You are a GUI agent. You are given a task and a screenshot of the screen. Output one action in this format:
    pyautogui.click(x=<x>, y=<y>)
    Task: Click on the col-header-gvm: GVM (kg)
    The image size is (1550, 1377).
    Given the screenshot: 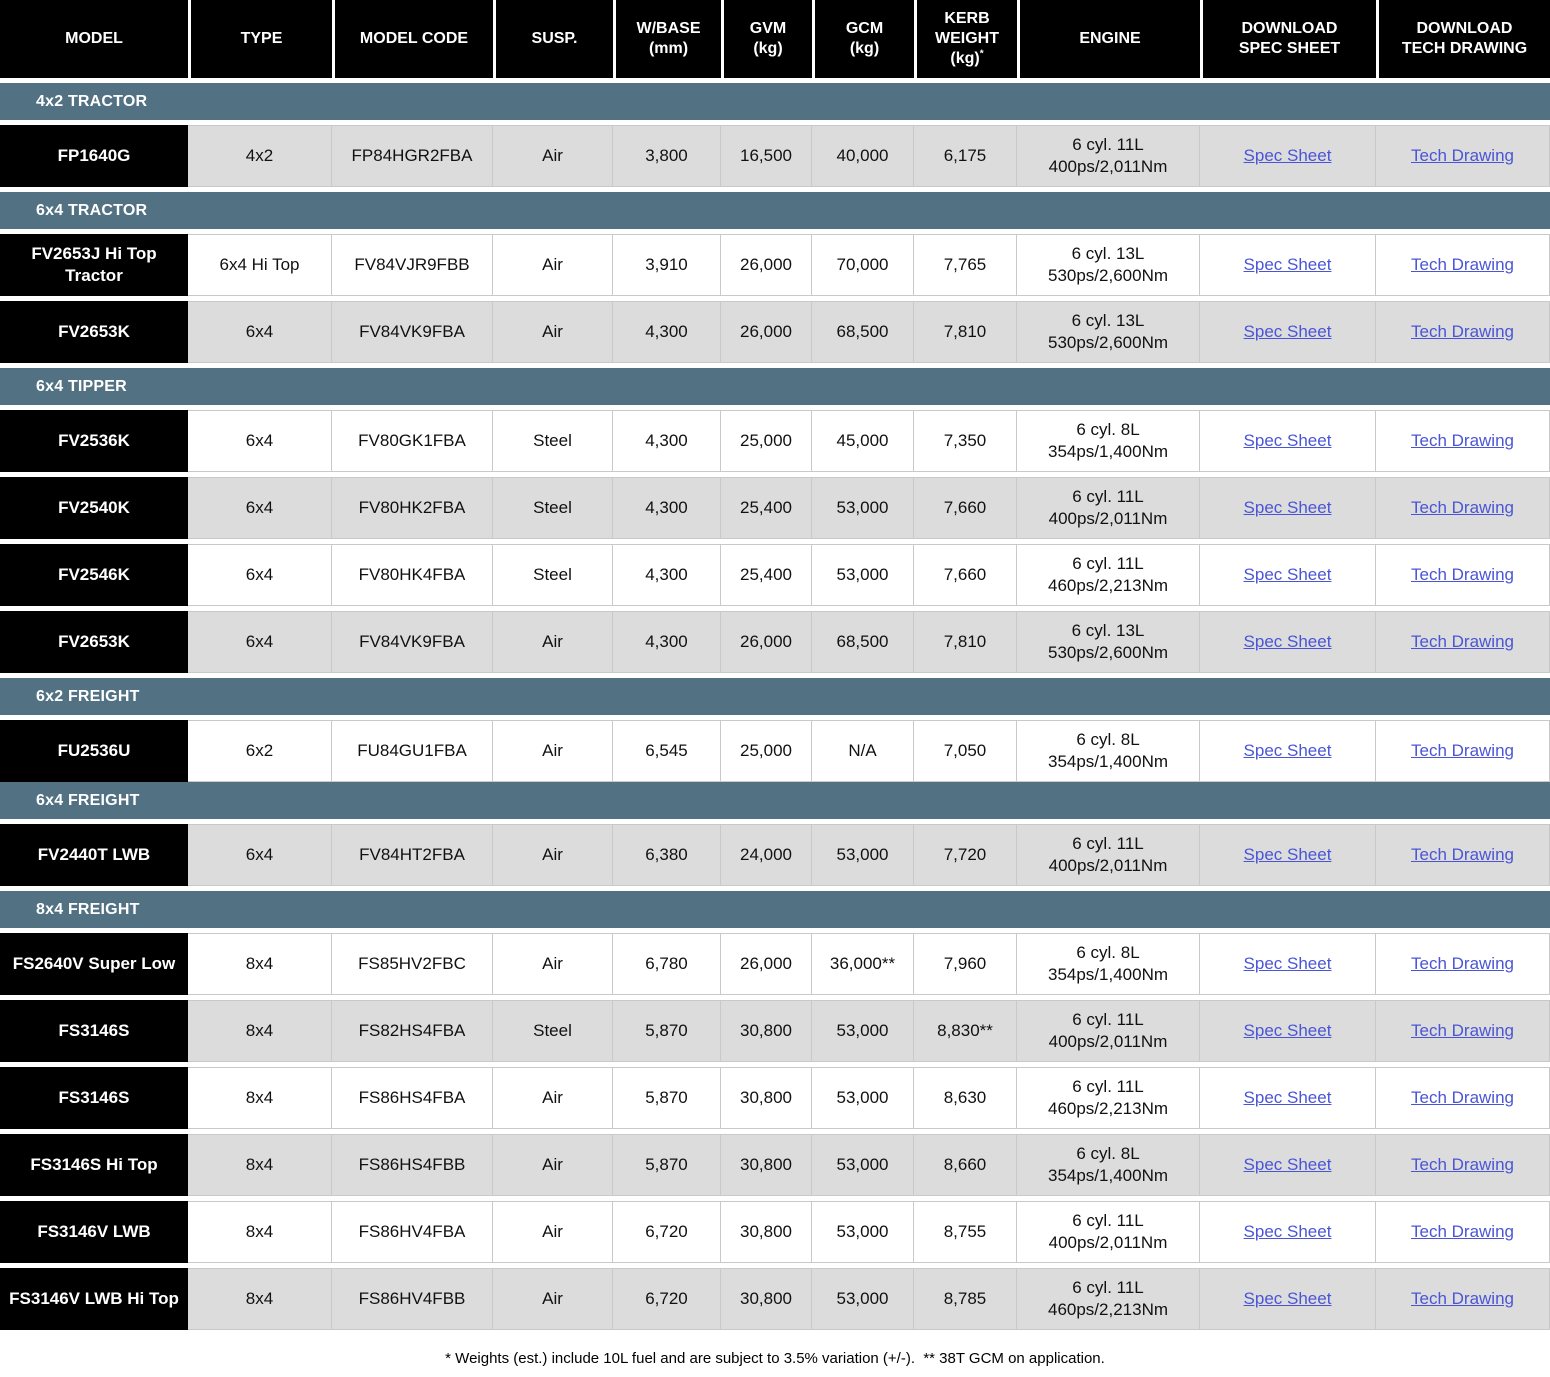 What is the action you would take?
    pyautogui.click(x=766, y=39)
    